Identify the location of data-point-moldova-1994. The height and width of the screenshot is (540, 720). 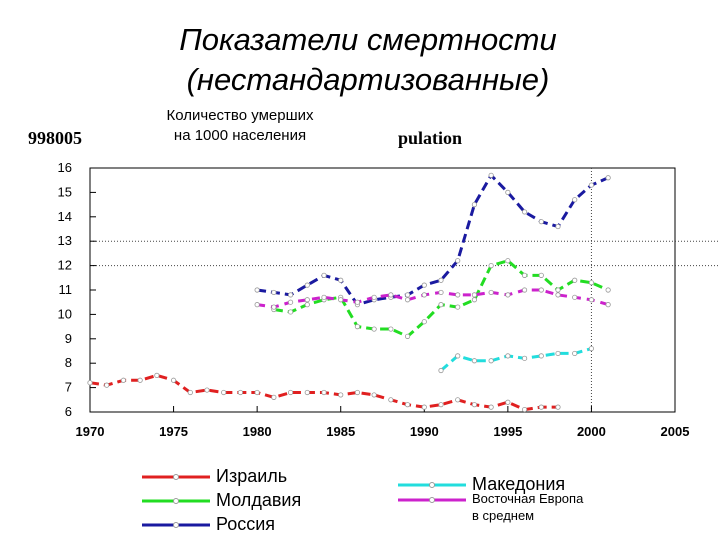
(491, 265).